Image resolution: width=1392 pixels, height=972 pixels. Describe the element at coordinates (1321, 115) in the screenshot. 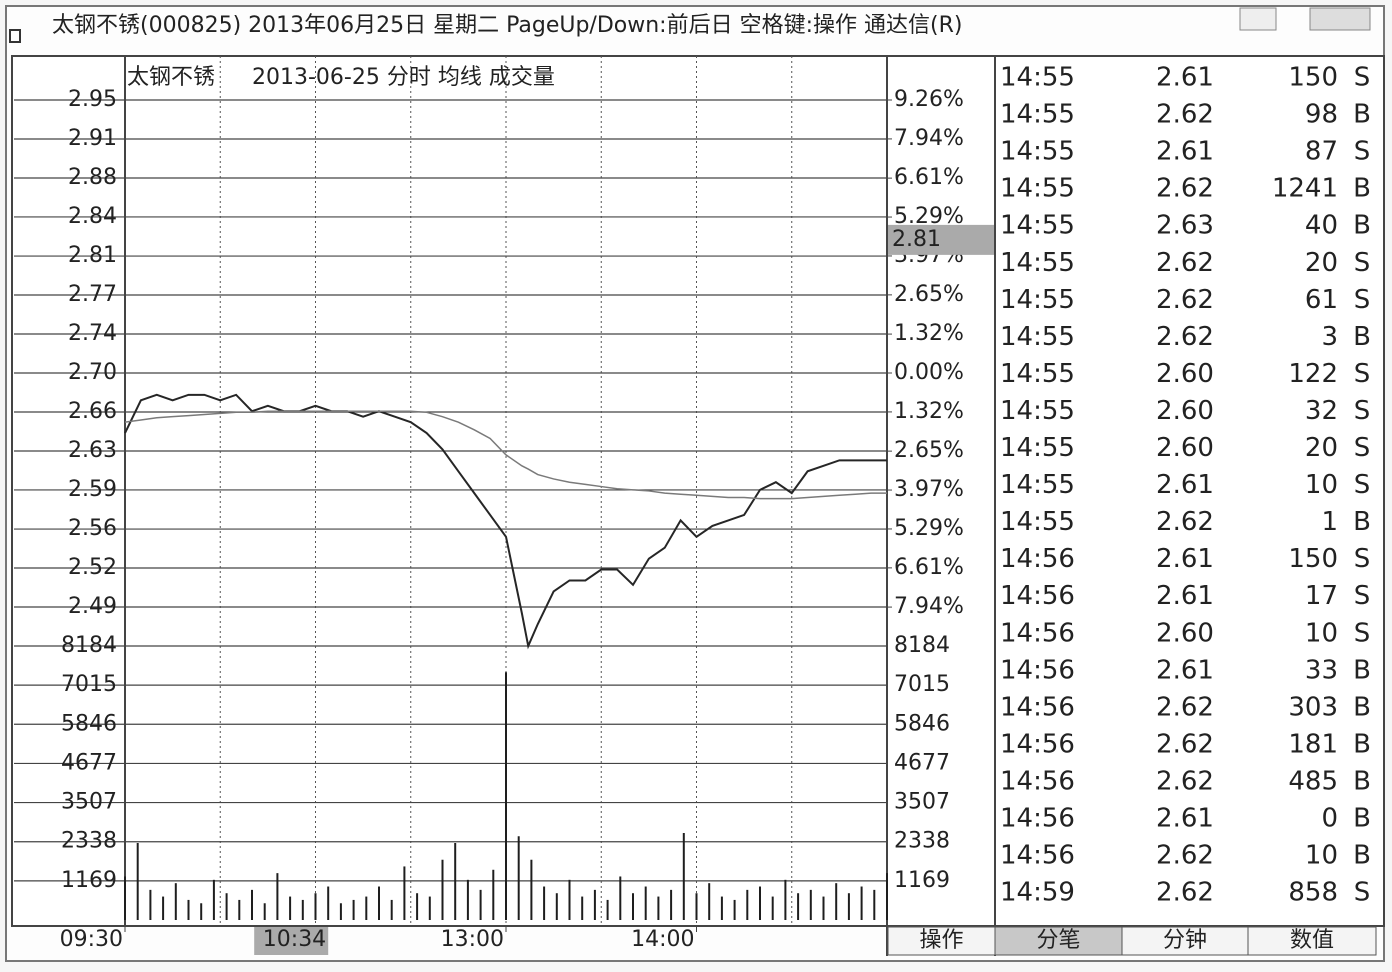

I see `trade-volume: 98` at that location.